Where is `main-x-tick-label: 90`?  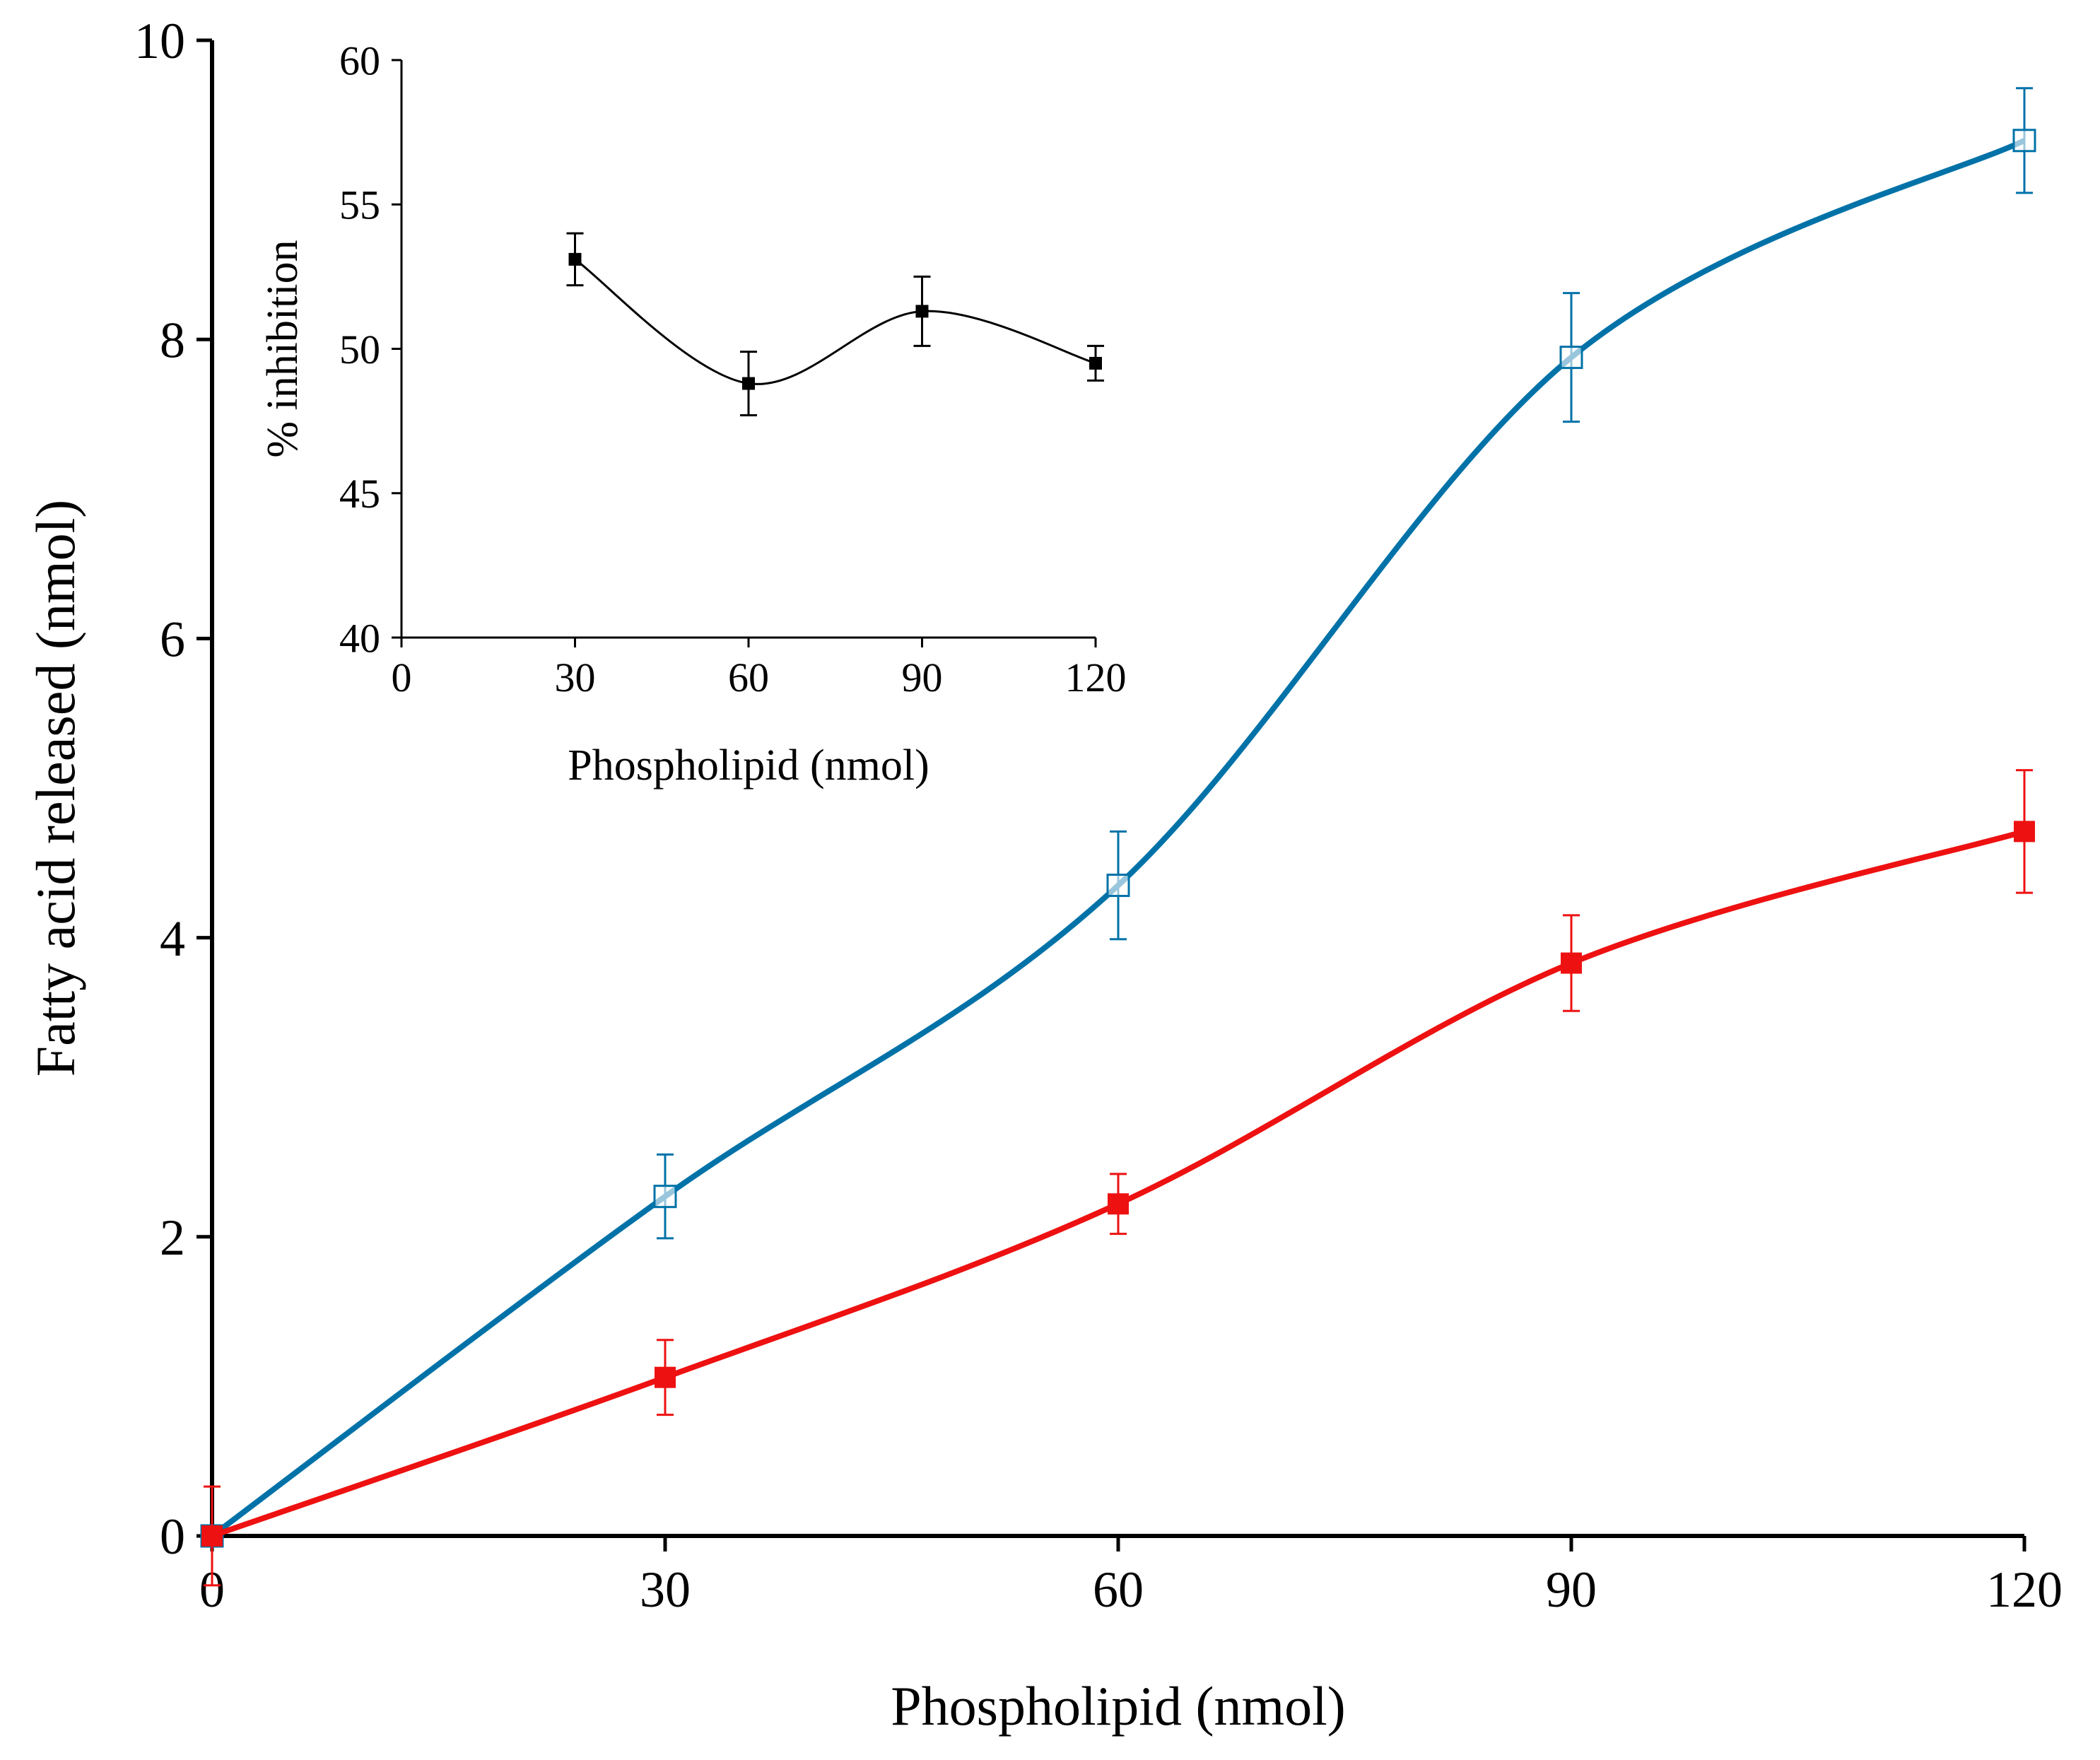 main-x-tick-label: 90 is located at coordinates (1571, 1589).